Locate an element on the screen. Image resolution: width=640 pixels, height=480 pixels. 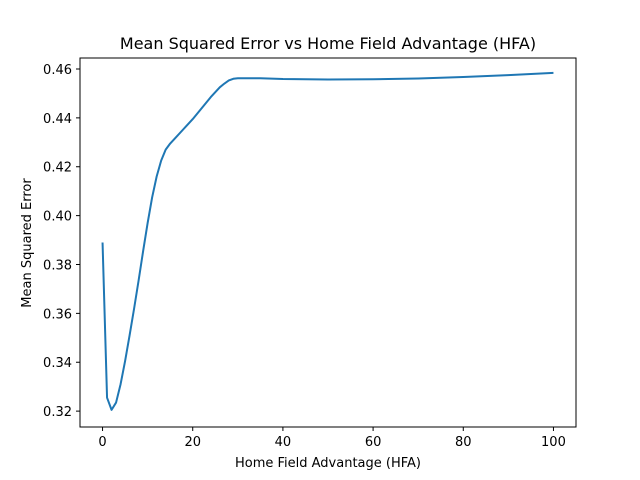
y-tick-label: 0.46 is located at coordinates (57, 70).